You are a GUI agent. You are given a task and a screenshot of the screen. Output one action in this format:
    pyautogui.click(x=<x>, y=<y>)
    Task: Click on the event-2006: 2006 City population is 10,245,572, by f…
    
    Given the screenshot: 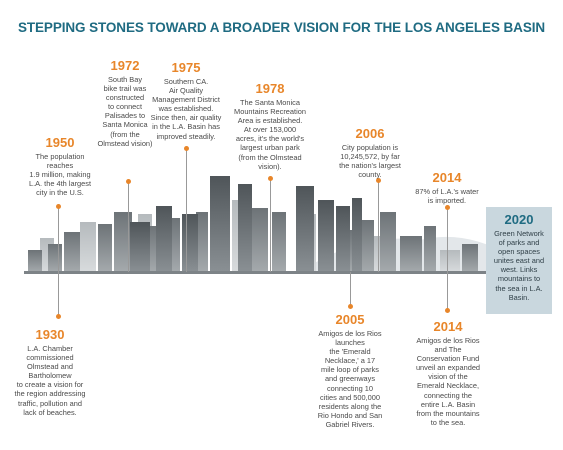 What is the action you would take?
    pyautogui.click(x=370, y=152)
    